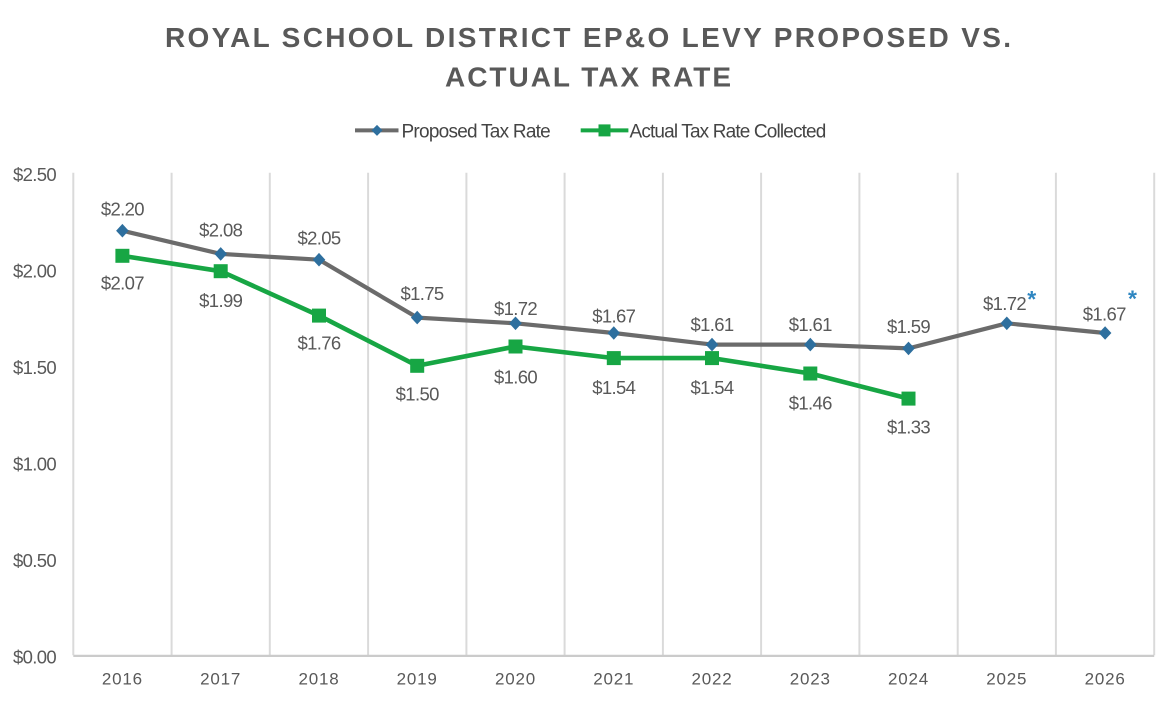 The height and width of the screenshot is (706, 1176). What do you see at coordinates (122, 283) in the screenshot?
I see `svg-text: $2.07` at bounding box center [122, 283].